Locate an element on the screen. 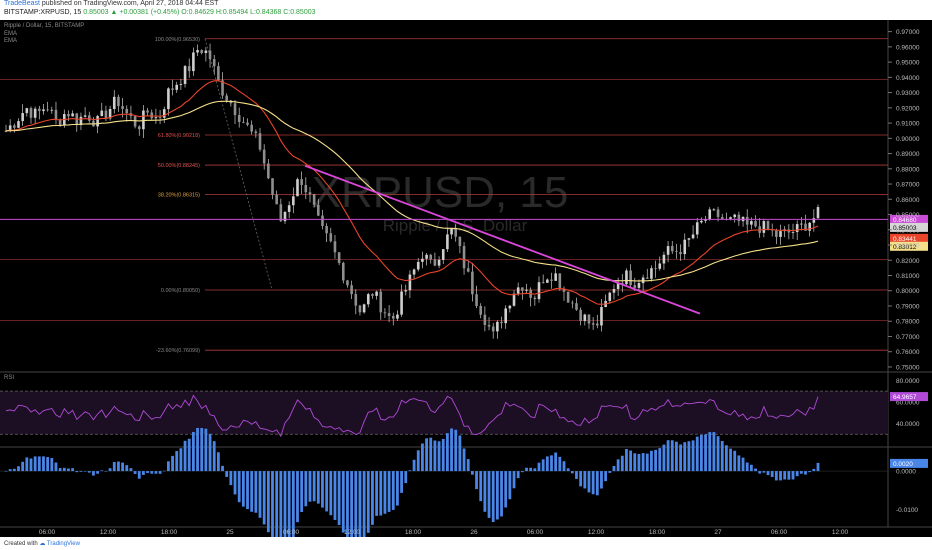  price-tick-label: 0.93000 is located at coordinates (908, 93).